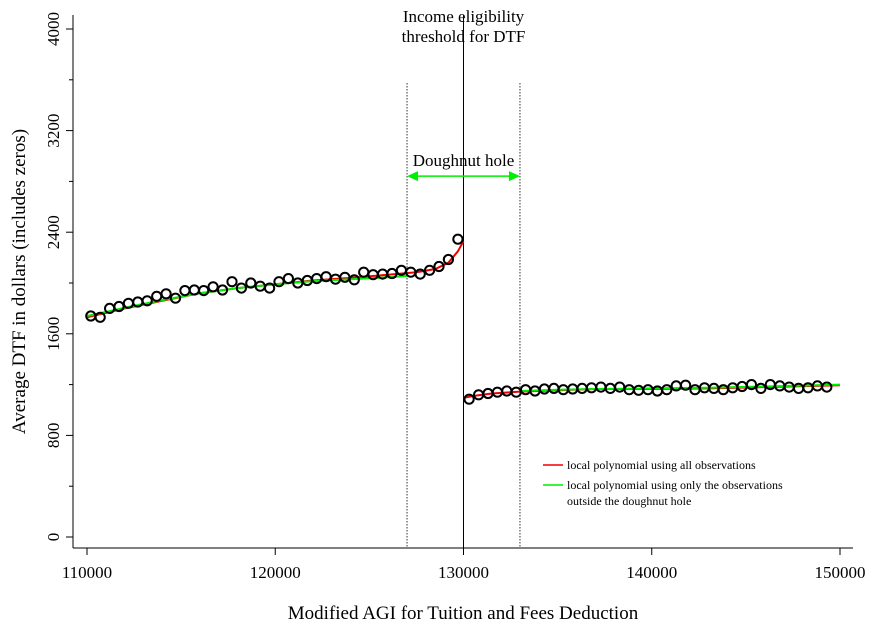  I want to click on y-axis-title: Average DTF in dollars (includes zeros), so click(19, 281).